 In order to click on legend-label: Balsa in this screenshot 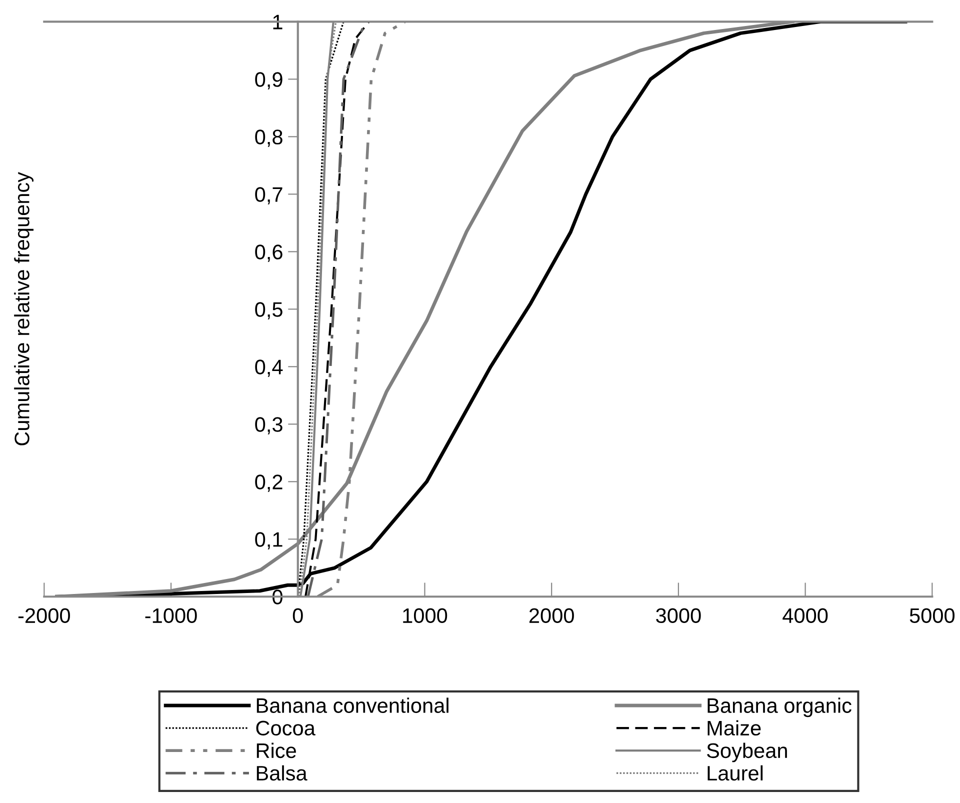, I will do `click(282, 773)`.